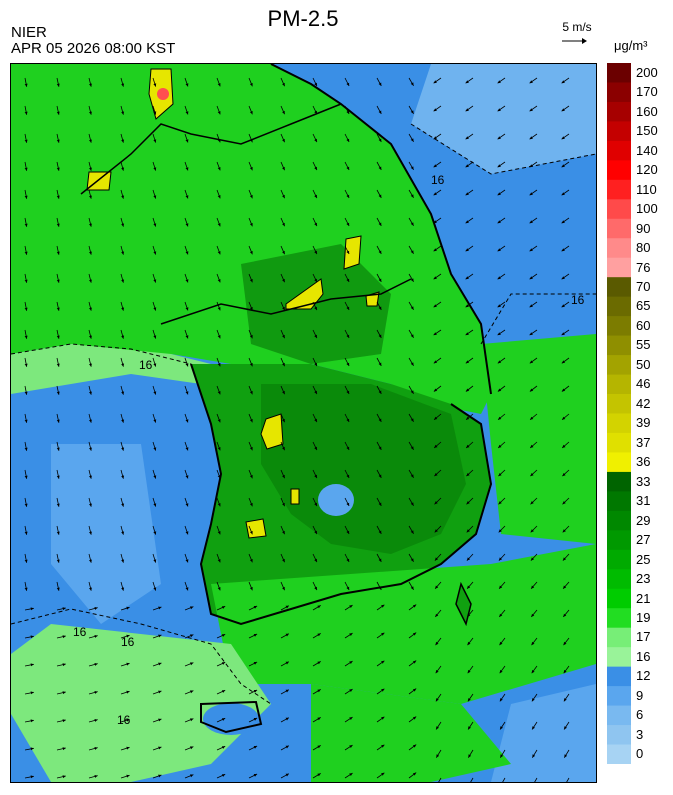 This screenshot has height=795, width=673. What do you see at coordinates (643, 403) in the screenshot?
I see `legend-level-label: 42` at bounding box center [643, 403].